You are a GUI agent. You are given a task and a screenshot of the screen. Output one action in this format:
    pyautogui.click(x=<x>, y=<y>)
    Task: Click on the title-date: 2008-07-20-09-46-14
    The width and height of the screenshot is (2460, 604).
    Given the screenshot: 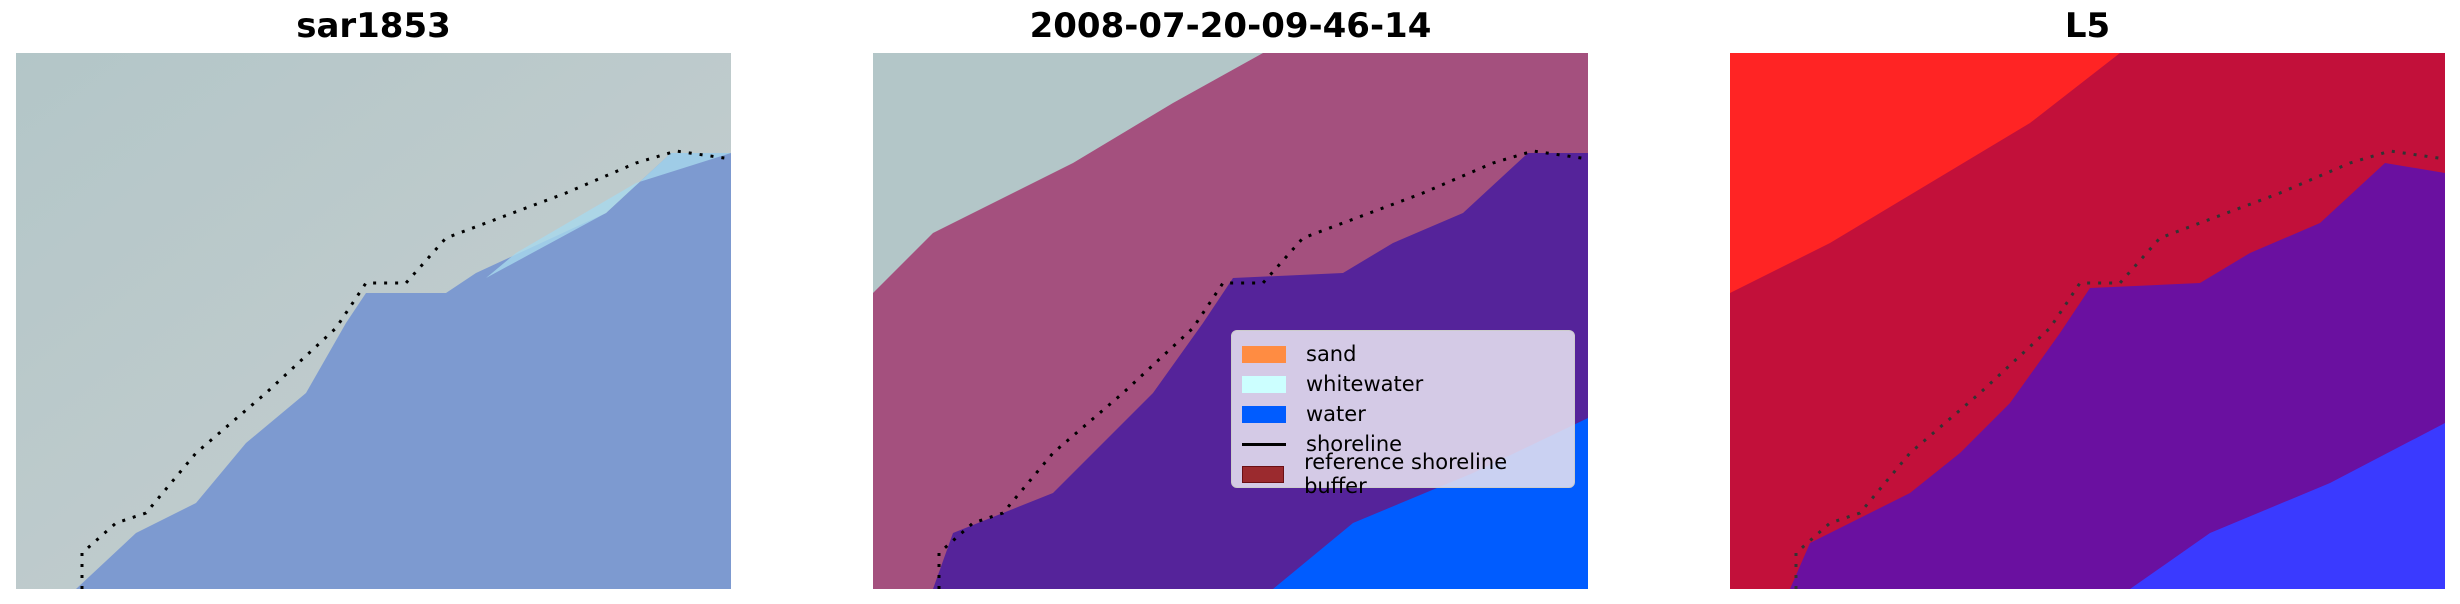 What is the action you would take?
    pyautogui.click(x=1230, y=26)
    